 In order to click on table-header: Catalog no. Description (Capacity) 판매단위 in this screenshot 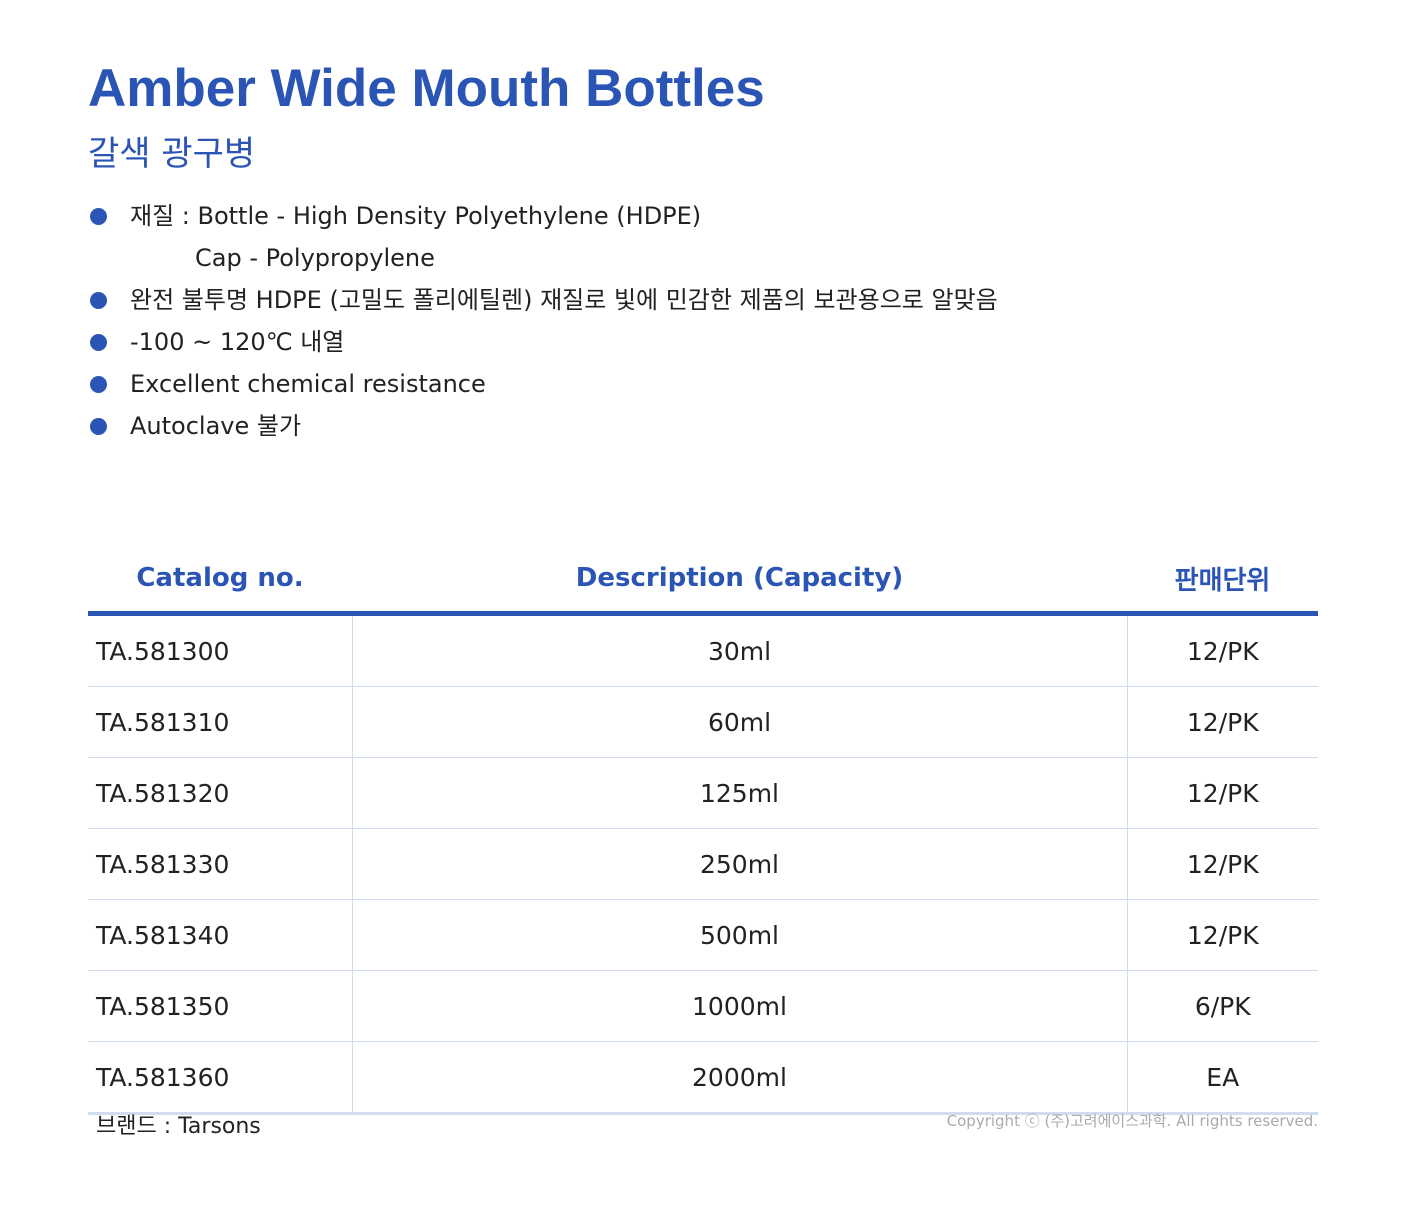, I will do `click(703, 580)`.